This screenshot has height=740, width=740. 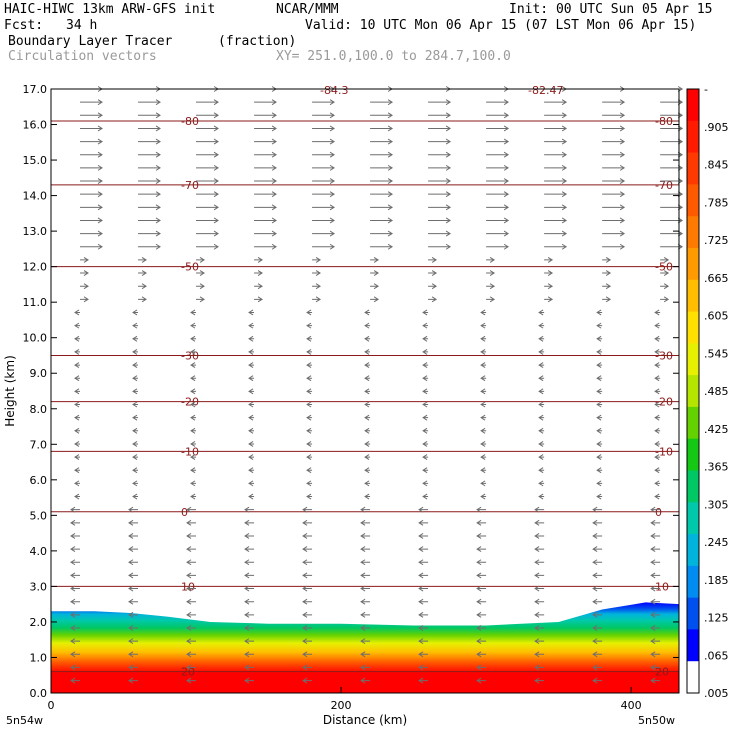 I want to click on y-tick-label: 10.0, so click(x=35, y=338).